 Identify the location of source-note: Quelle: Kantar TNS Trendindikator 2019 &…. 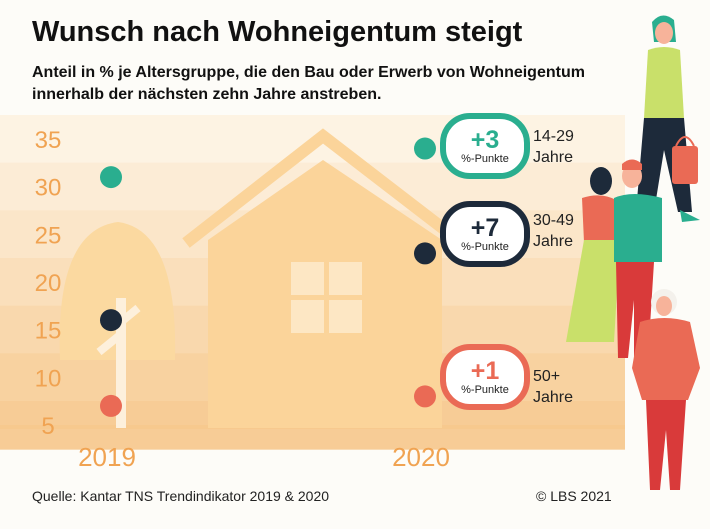
(181, 496).